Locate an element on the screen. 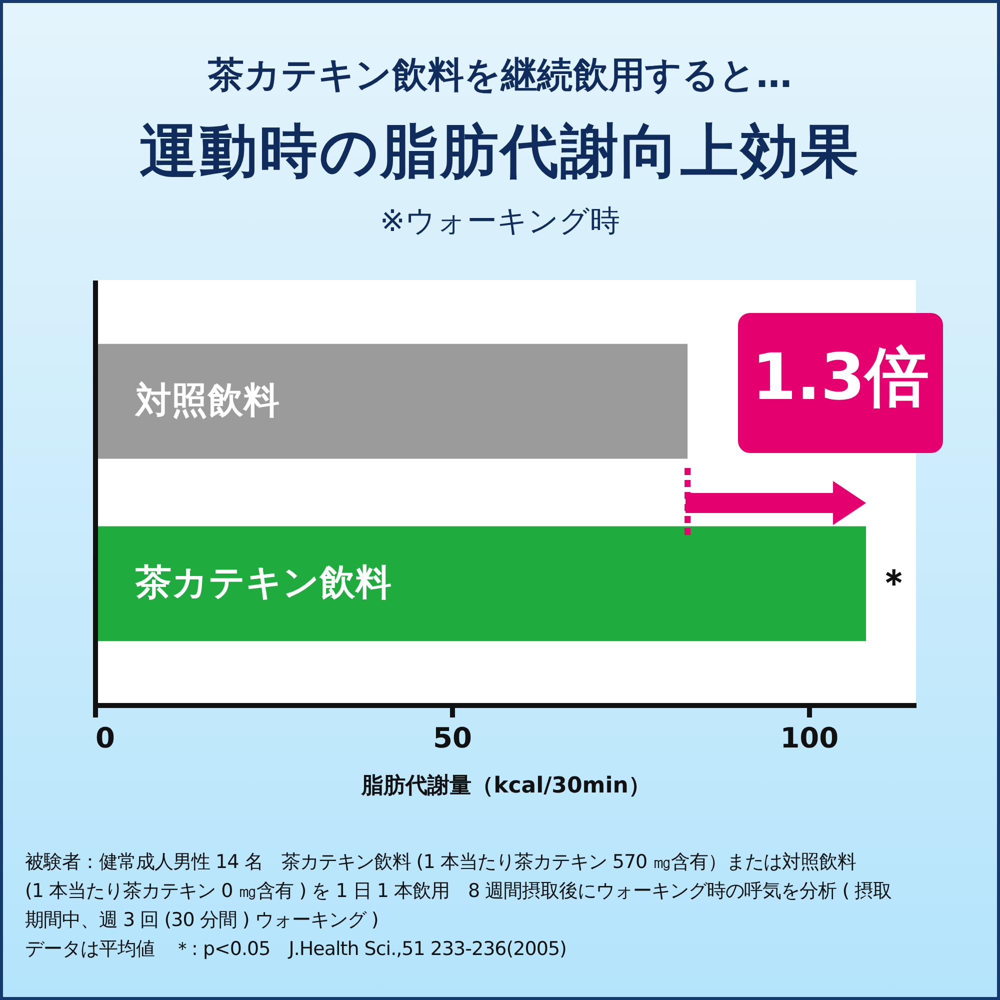  y-tick-label: 茶カテキン飲料 is located at coordinates (263, 583).